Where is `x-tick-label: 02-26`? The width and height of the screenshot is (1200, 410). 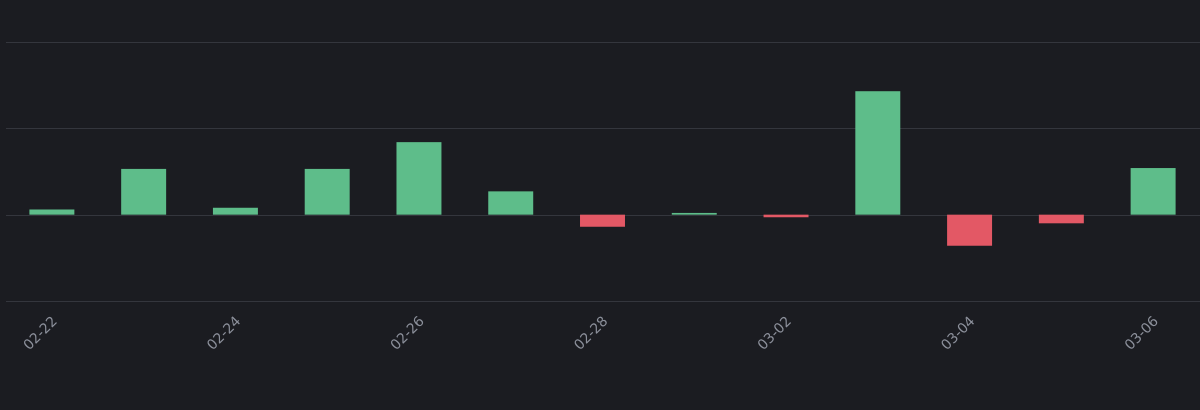
x-tick-label: 02-26 is located at coordinates (408, 333).